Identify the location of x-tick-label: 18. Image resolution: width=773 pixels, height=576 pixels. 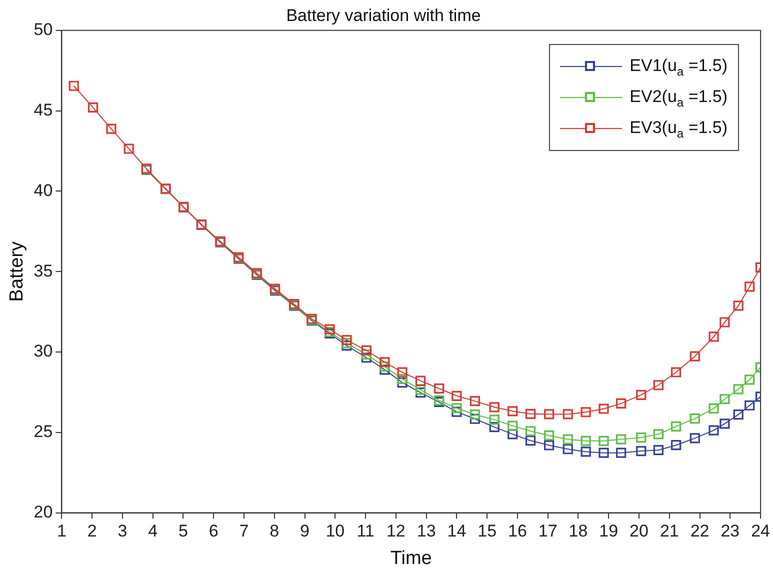
(578, 531).